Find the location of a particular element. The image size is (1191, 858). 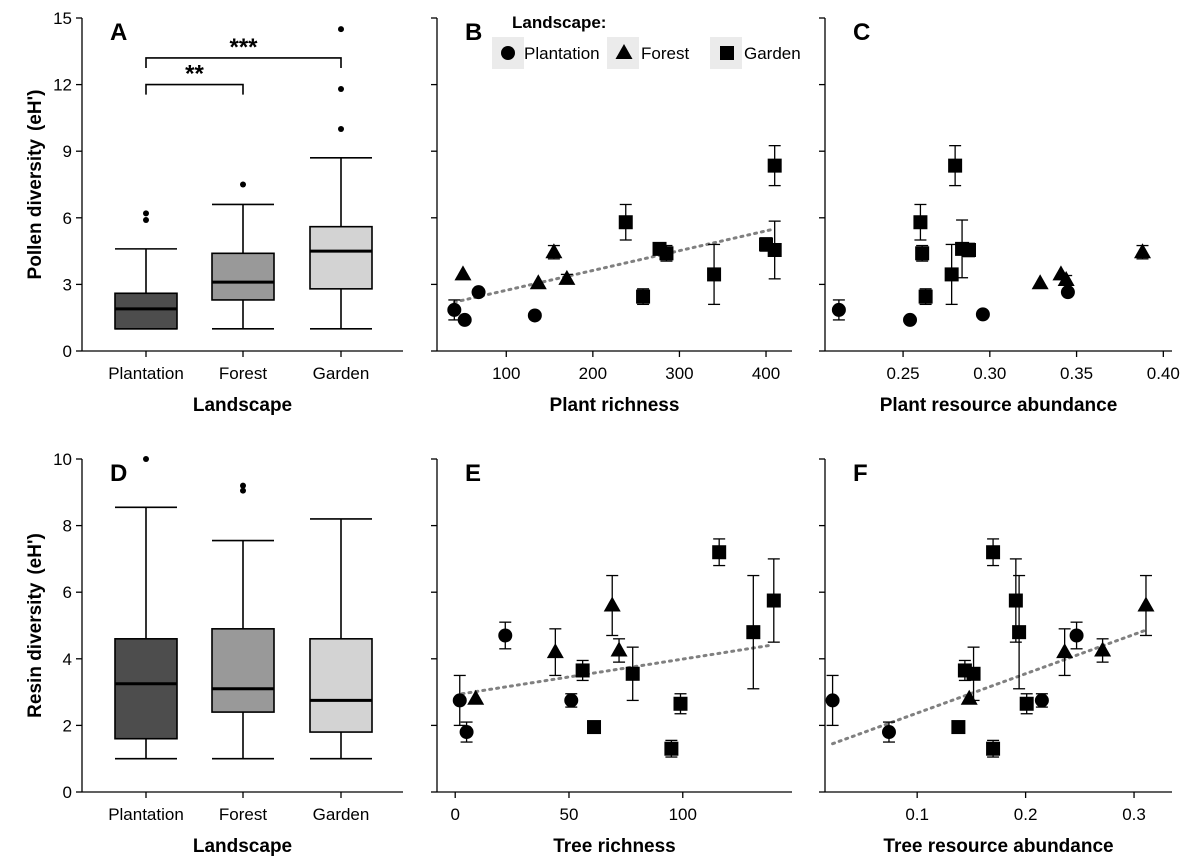

x-tick-label: 0 is located at coordinates (454, 814).